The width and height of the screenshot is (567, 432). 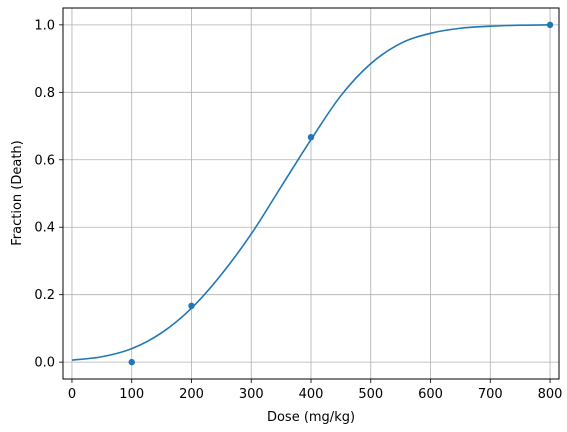 What do you see at coordinates (490, 394) in the screenshot?
I see `x-tick-label: 700` at bounding box center [490, 394].